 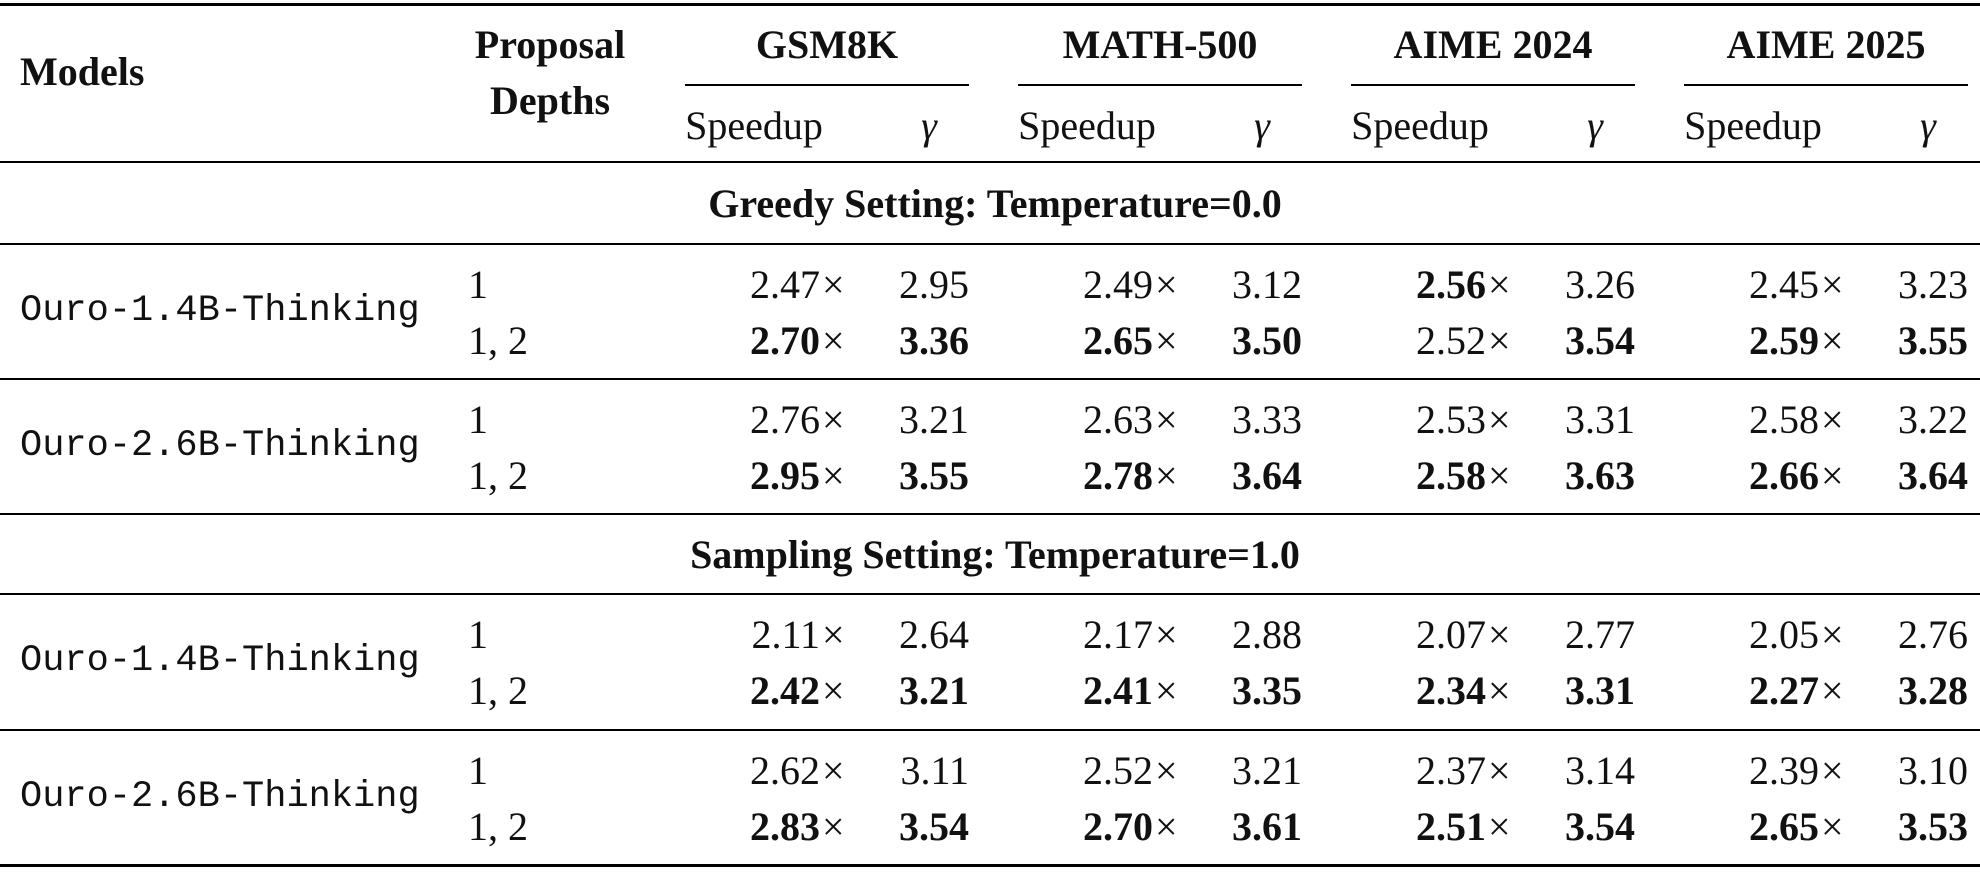 I want to click on gamma-value: 3.22, so click(x=1933, y=419).